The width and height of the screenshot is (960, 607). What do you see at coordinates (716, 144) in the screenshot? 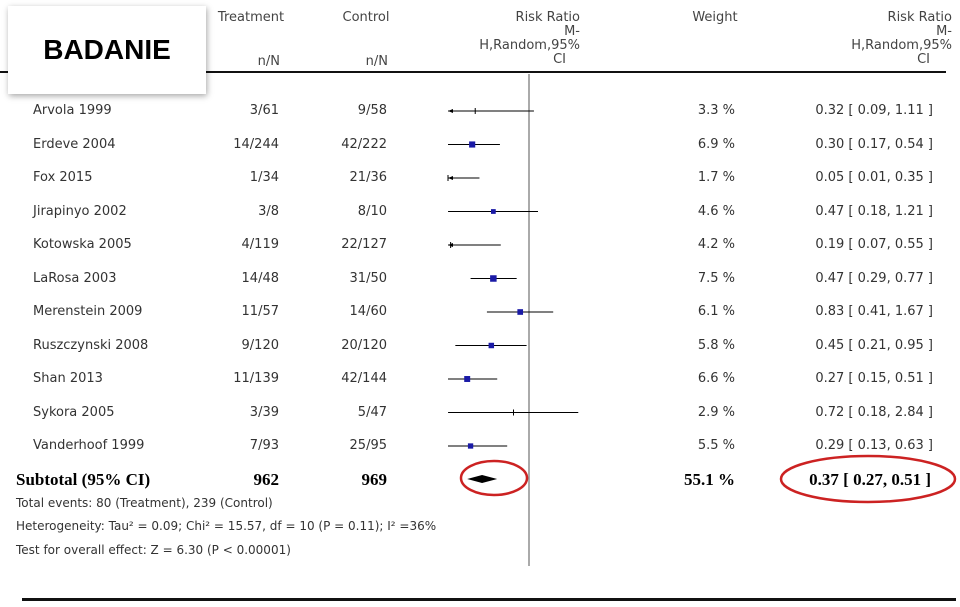
I see `study-weight: 6.9 %` at bounding box center [716, 144].